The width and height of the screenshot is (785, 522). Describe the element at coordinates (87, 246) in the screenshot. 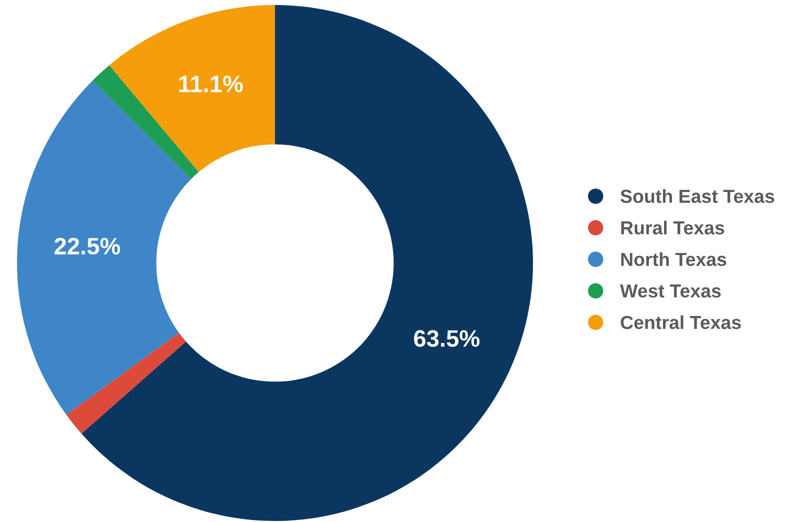

I see `data-label: 22.5%` at that location.